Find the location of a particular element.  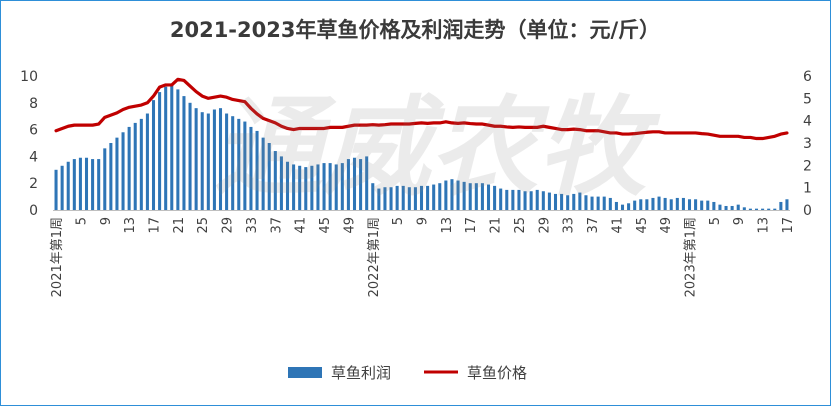

price-line is located at coordinates (421, 109).